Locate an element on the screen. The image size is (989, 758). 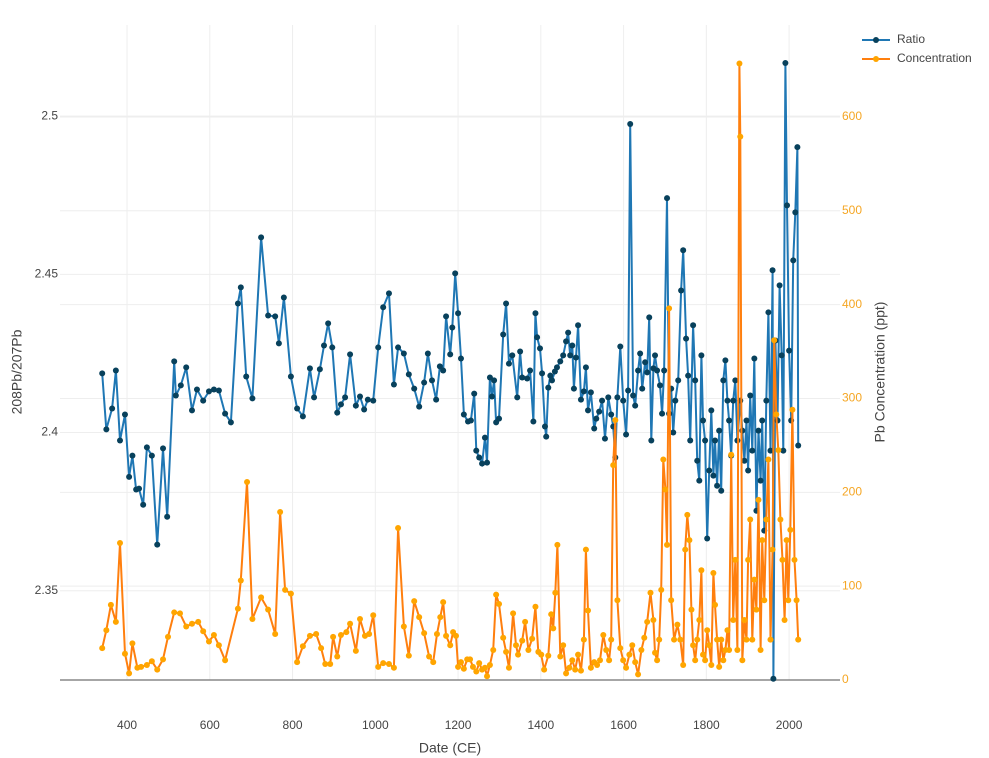
y2-tick-label: 0 is located at coordinates (845, 679).